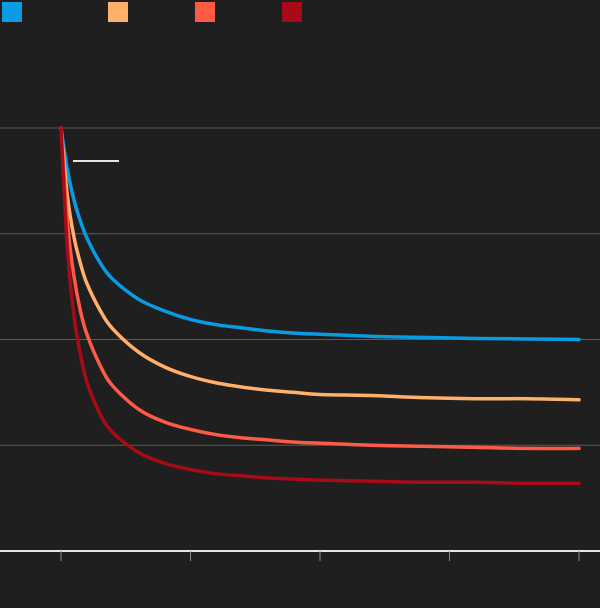 Image resolution: width=600 pixels, height=608 pixels. Describe the element at coordinates (12, 12) in the screenshot. I see `legend-swatch-blue` at that location.